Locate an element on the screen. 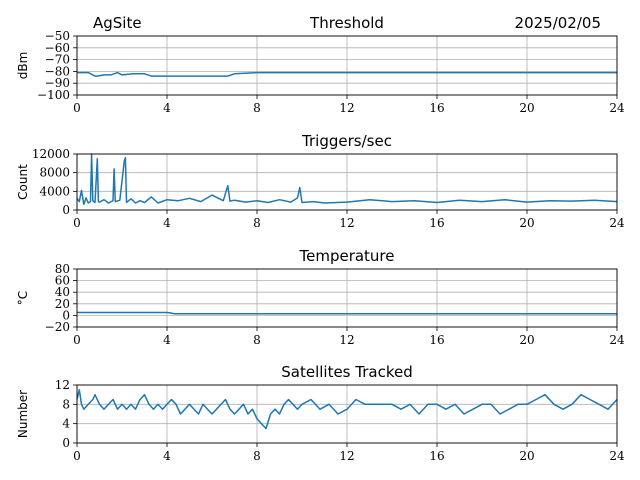 The width and height of the screenshot is (640, 480). y-tick-label: 12000 is located at coordinates (51, 154).